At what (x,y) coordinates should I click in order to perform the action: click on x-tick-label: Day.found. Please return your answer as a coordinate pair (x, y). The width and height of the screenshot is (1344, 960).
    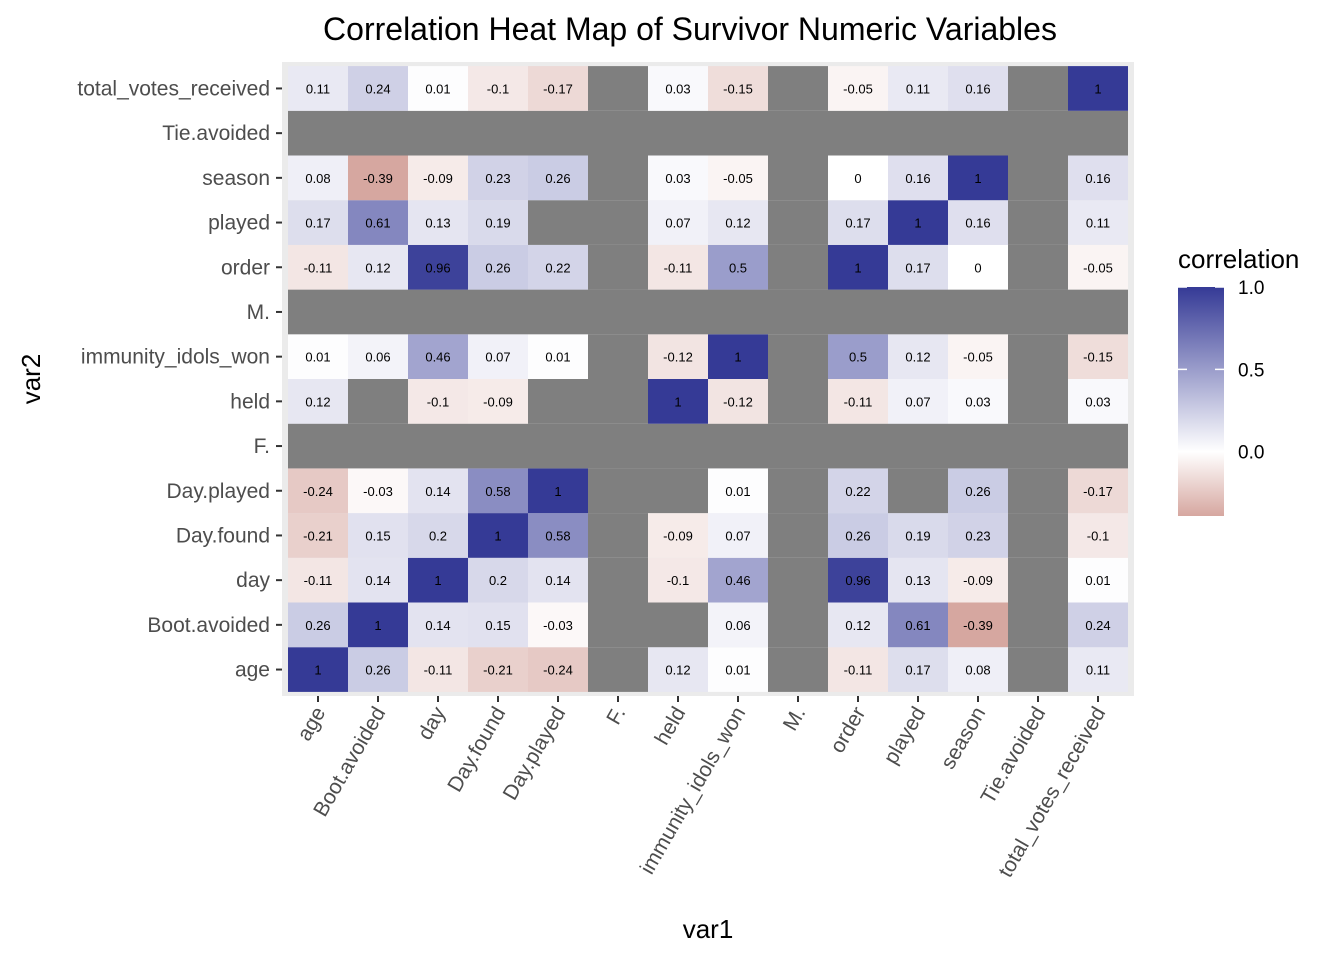
    Looking at the image, I should click on (476, 749).